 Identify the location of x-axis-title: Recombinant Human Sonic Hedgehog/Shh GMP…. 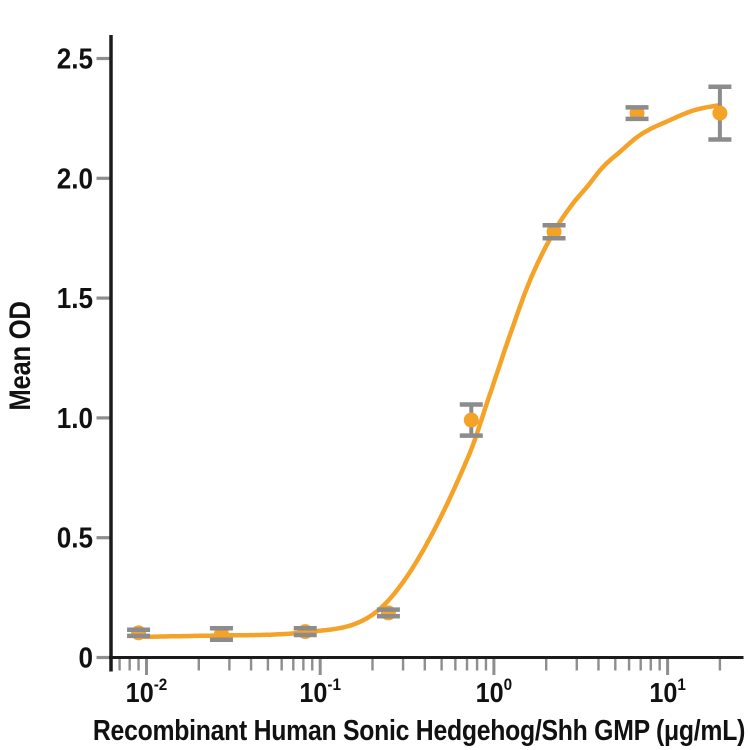
(419, 730).